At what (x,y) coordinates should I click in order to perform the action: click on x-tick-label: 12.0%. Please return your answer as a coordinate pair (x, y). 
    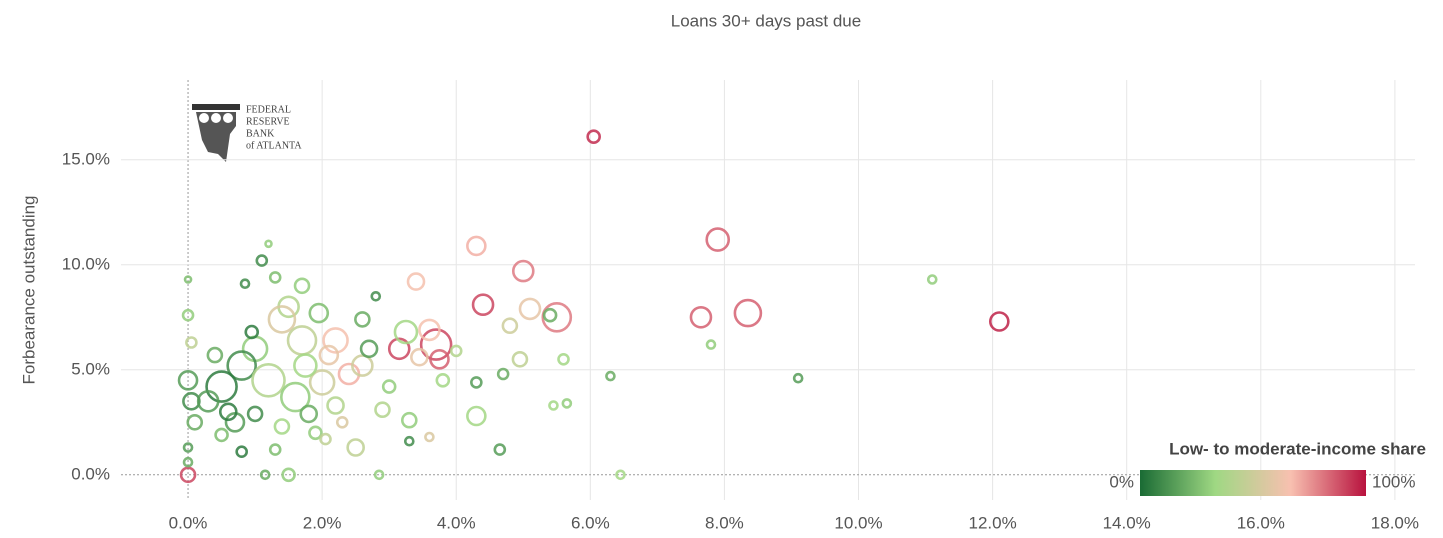
    Looking at the image, I should click on (993, 522).